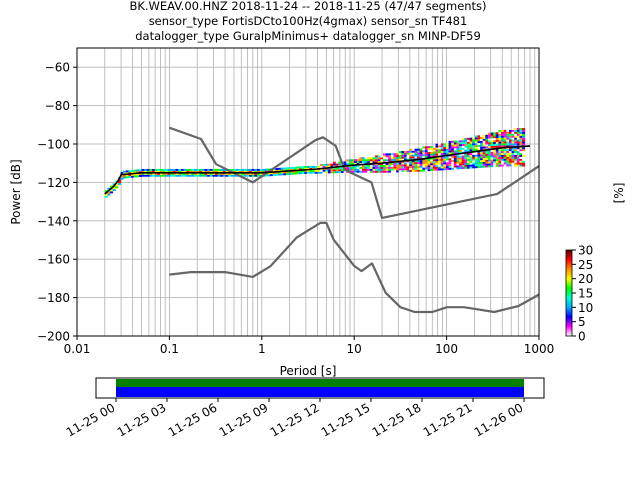  Describe the element at coordinates (91, 419) in the screenshot. I see `timeline-tick-label: 11-25 00` at that location.